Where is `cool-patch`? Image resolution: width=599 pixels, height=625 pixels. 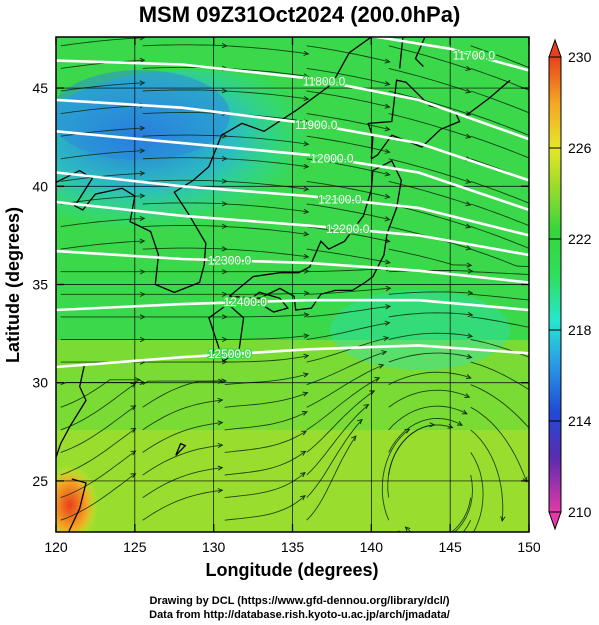 cool-patch is located at coordinates (420, 330).